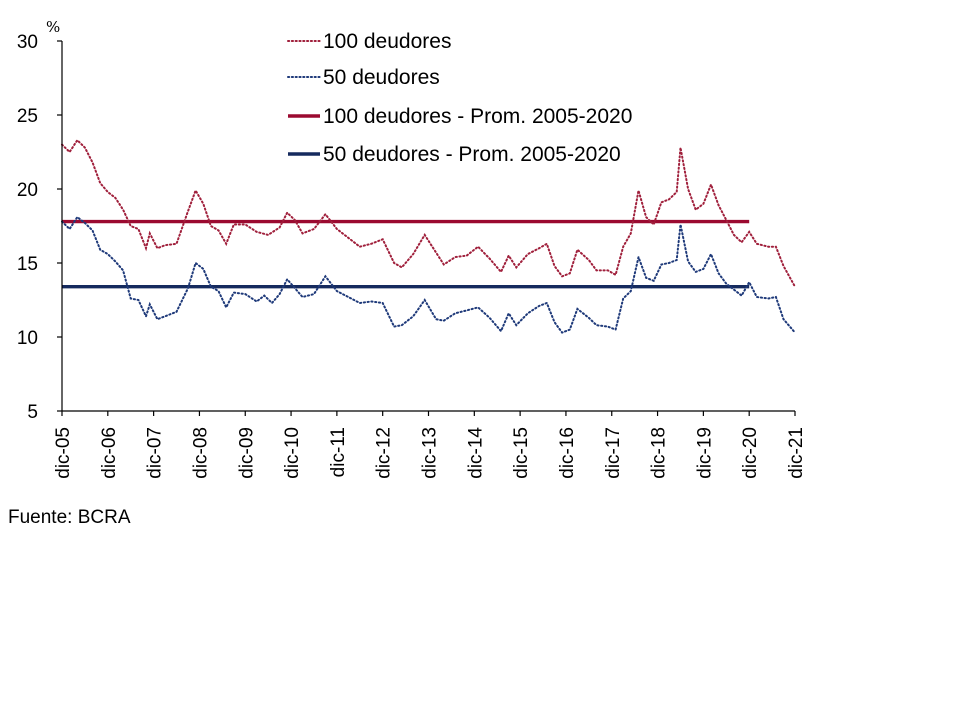 This screenshot has height=720, width=960. What do you see at coordinates (27, 116) in the screenshot?
I see `y-tick-label: 25` at bounding box center [27, 116].